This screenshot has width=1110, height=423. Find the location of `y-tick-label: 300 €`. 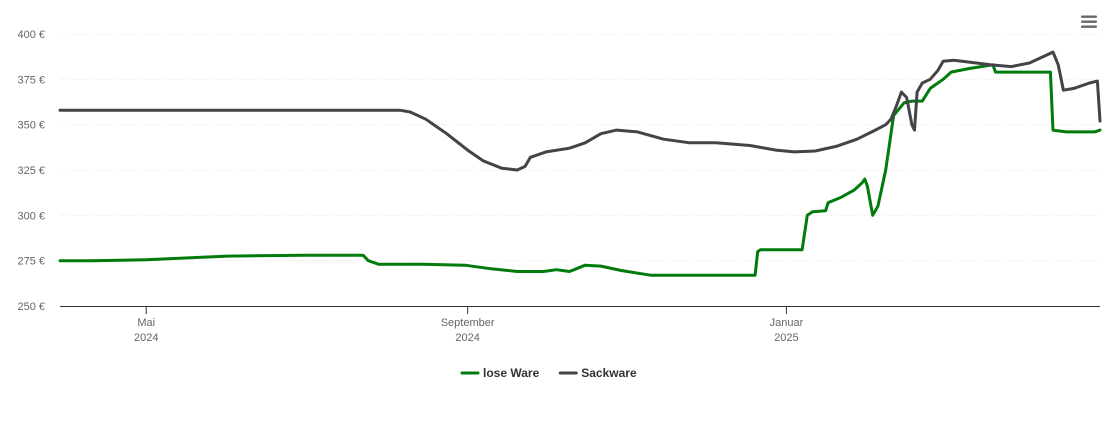

y-tick-label: 300 € is located at coordinates (31, 216).